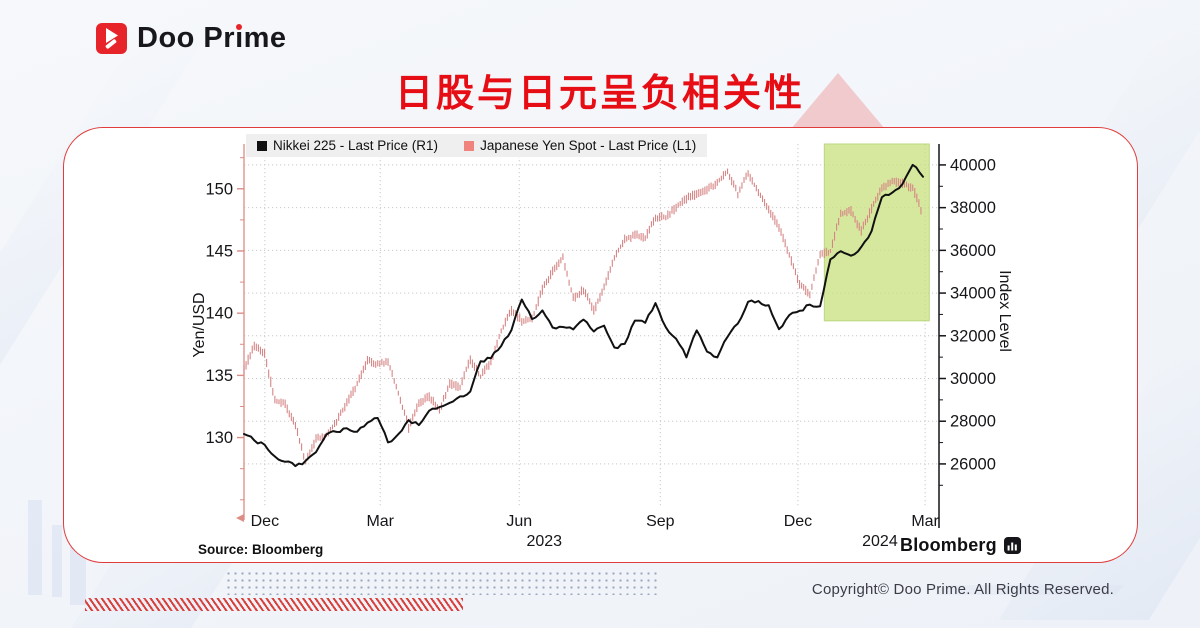  What do you see at coordinates (219, 251) in the screenshot?
I see `svg-text: 145` at bounding box center [219, 251].